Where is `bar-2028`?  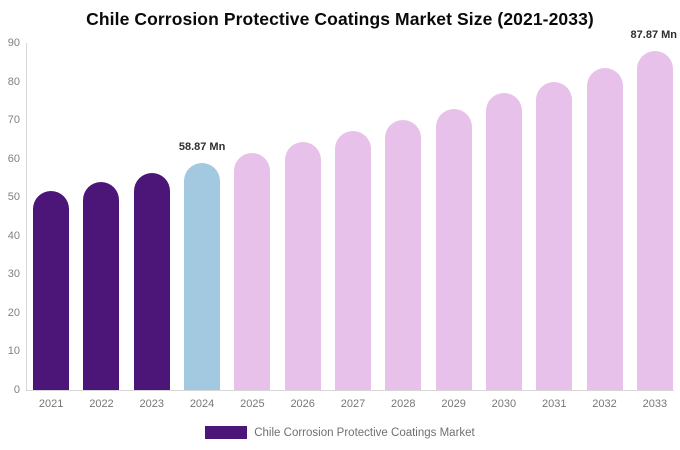 bar-2028 is located at coordinates (403, 255).